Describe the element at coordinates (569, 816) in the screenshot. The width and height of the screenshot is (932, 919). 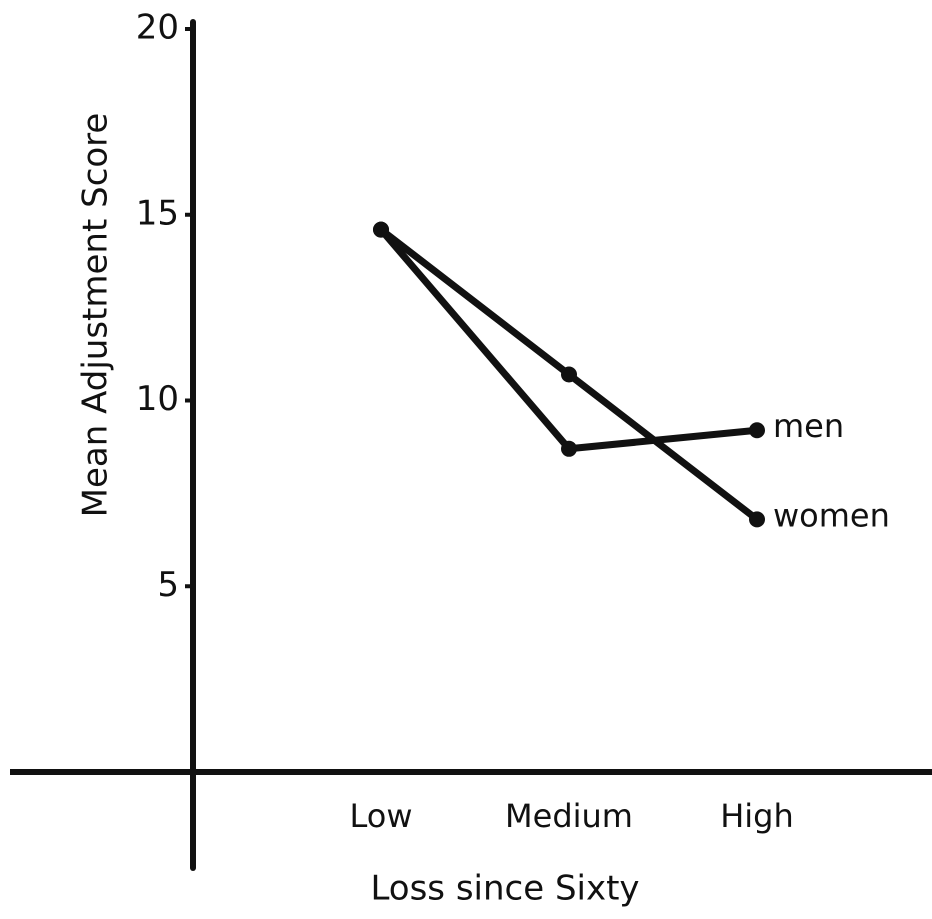
I see `x-tick-label: Medium` at that location.